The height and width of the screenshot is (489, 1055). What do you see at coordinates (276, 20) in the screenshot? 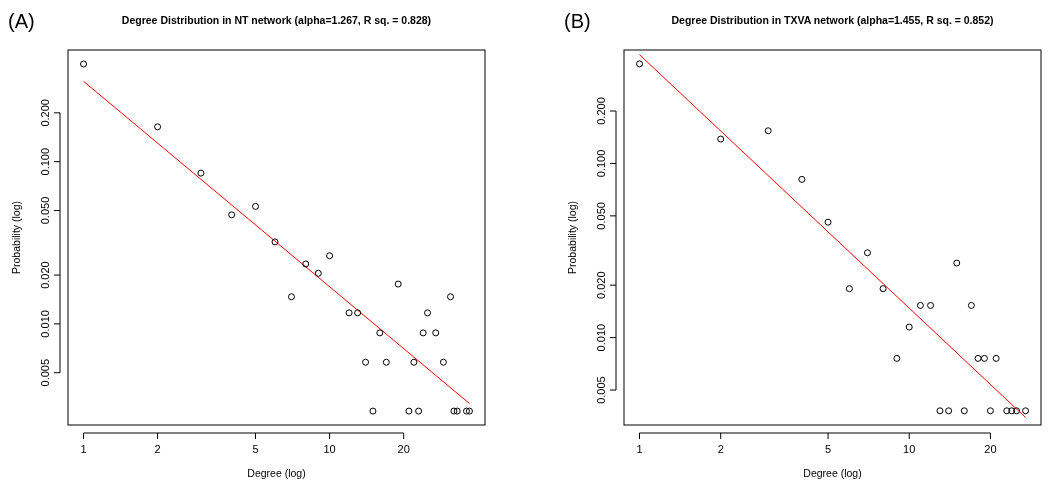
I see `chart-title: Degree Distribution in NT network (alpha=1.267, R sq. = 0.828)` at bounding box center [276, 20].